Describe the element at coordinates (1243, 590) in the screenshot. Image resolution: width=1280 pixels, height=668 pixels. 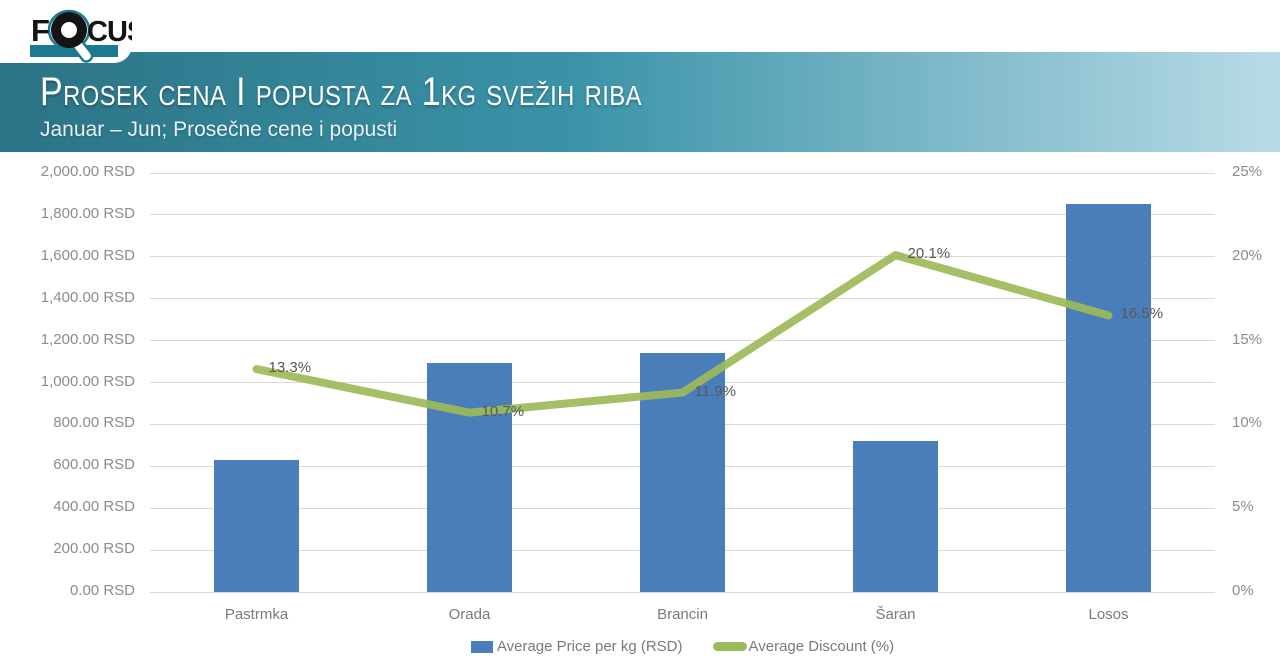
I see `right-axis-tick: 0%` at that location.